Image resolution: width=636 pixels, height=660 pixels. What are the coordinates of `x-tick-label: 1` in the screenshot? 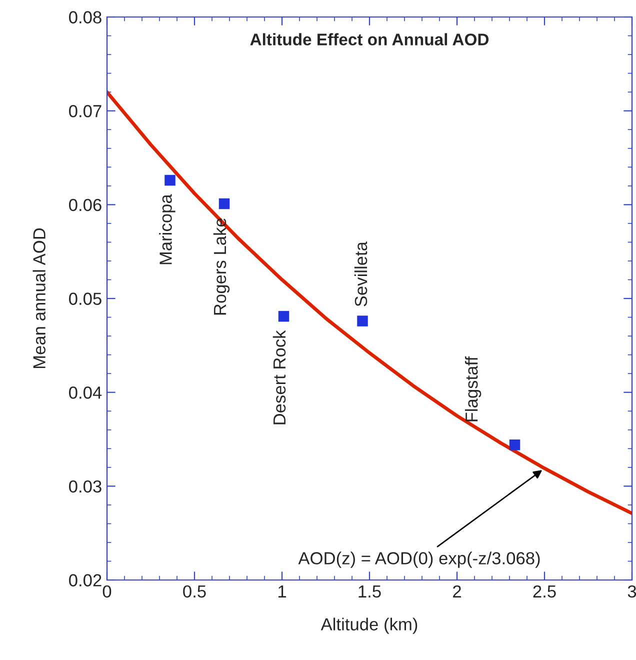 It's located at (282, 592).